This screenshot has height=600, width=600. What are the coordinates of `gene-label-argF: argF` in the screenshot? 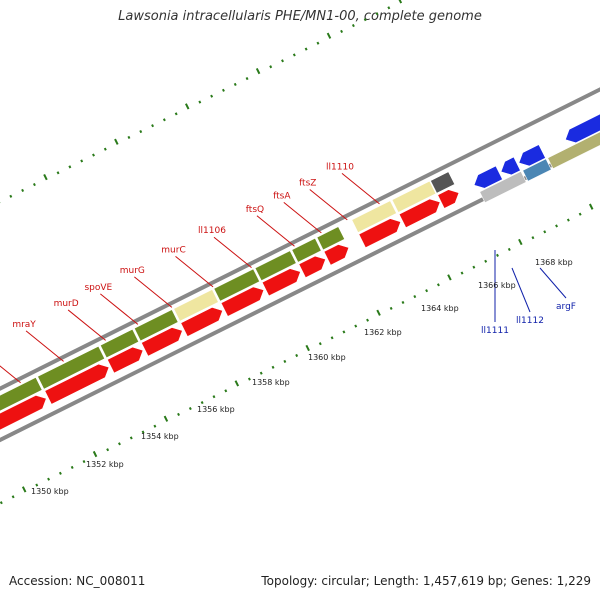 It's located at (566, 307).